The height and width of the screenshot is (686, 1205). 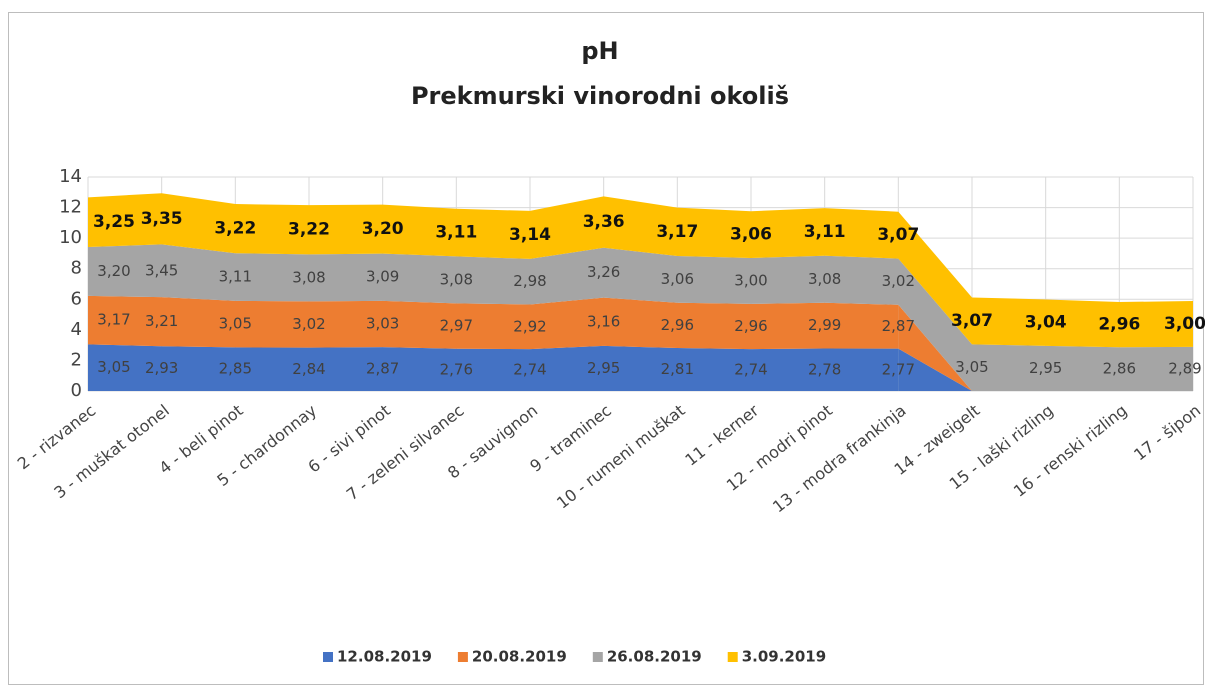 What do you see at coordinates (76, 268) in the screenshot?
I see `y-tick-label: 8` at bounding box center [76, 268].